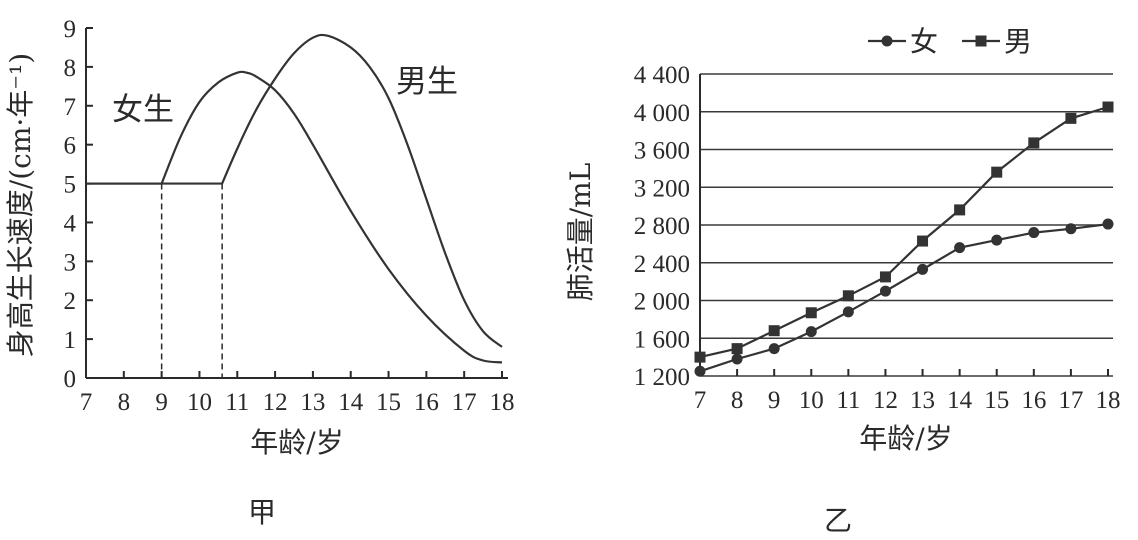 The width and height of the screenshot is (1138, 540). Describe the element at coordinates (464, 402) in the screenshot. I see `jia-x-tick-label: 17` at that location.